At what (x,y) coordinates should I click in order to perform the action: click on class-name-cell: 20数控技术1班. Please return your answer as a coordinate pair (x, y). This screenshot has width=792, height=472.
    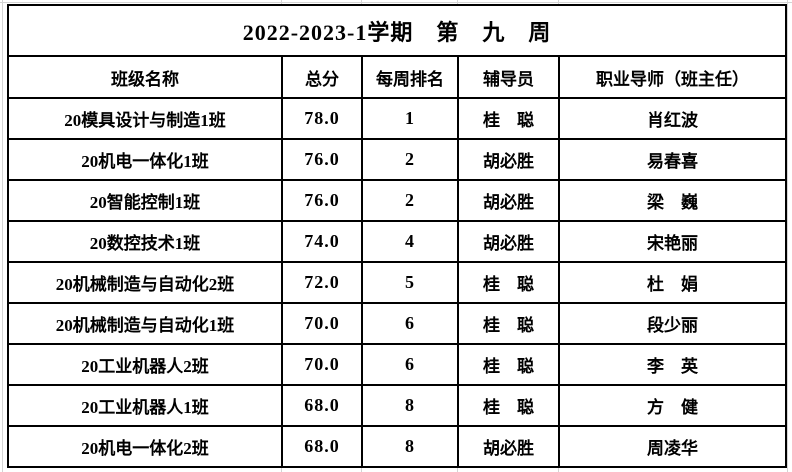
    Looking at the image, I should click on (145, 241).